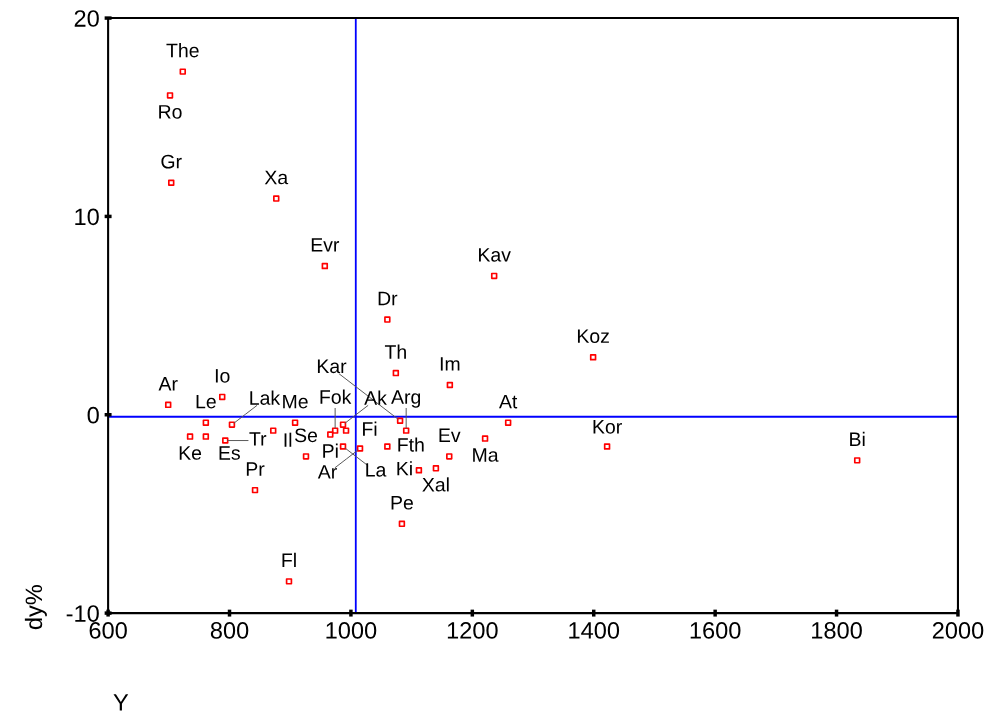 The image size is (1001, 723). Describe the element at coordinates (325, 245) in the screenshot. I see `annotation: Evr` at that location.